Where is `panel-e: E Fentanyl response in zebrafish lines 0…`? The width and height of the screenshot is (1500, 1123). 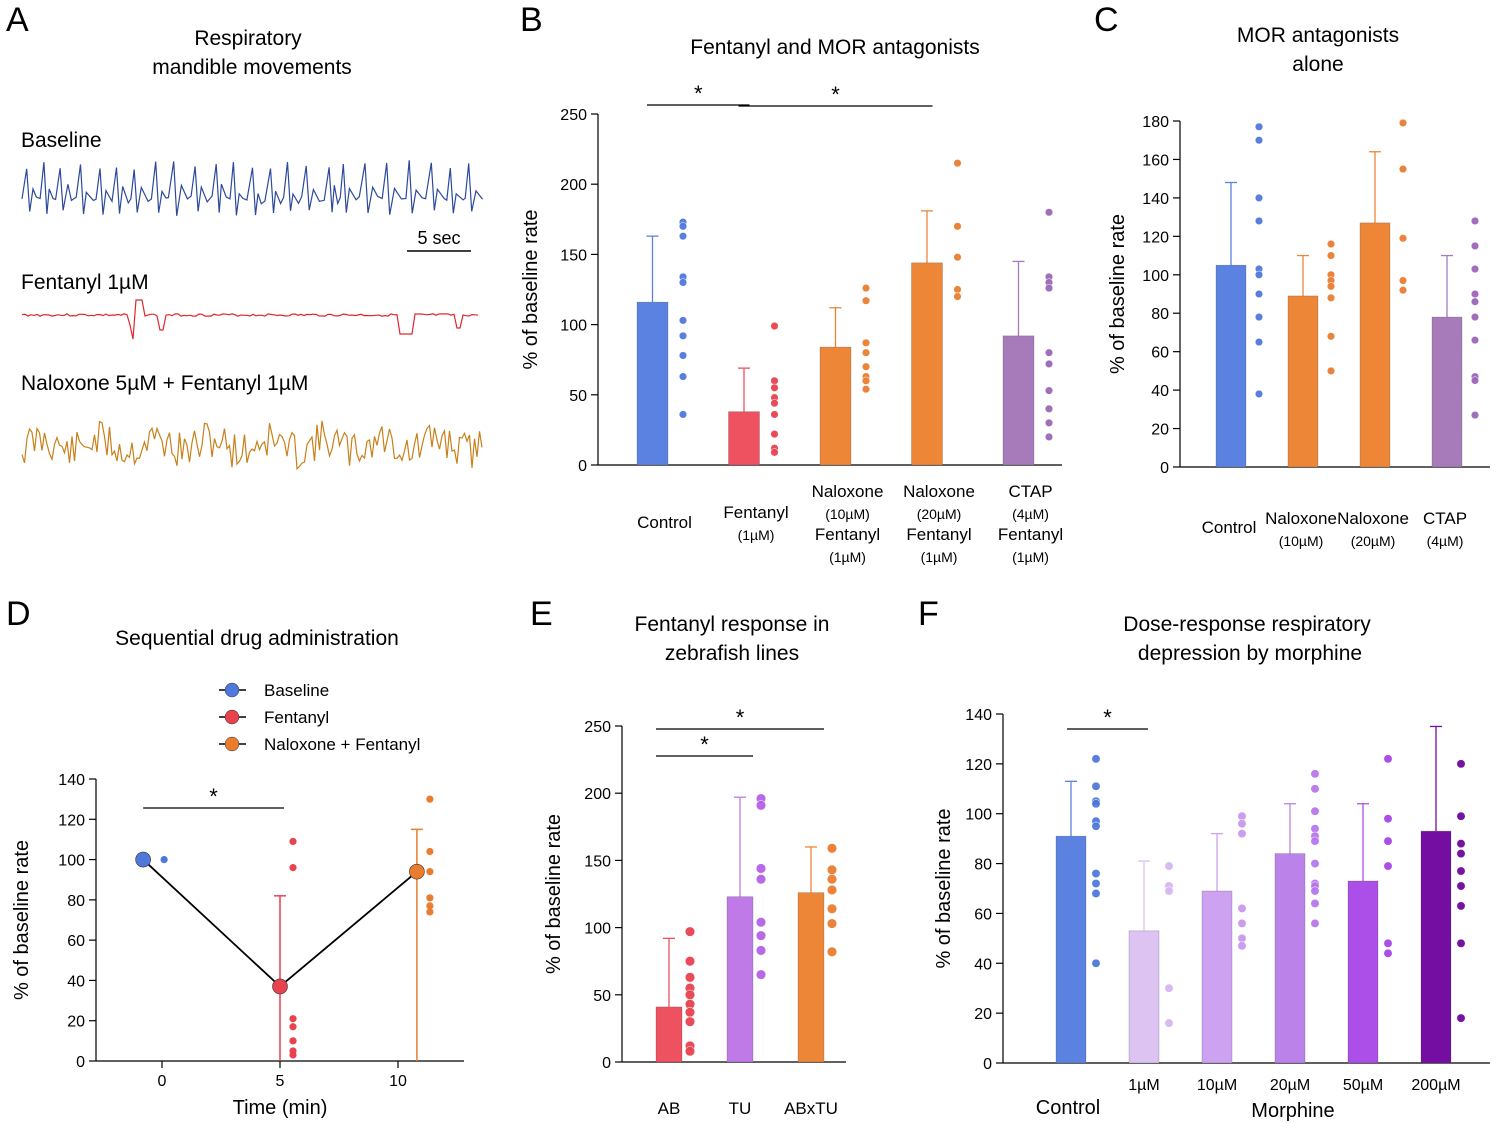 panel-e: E Fentanyl response in zebrafish lines 0… is located at coordinates (688, 856).